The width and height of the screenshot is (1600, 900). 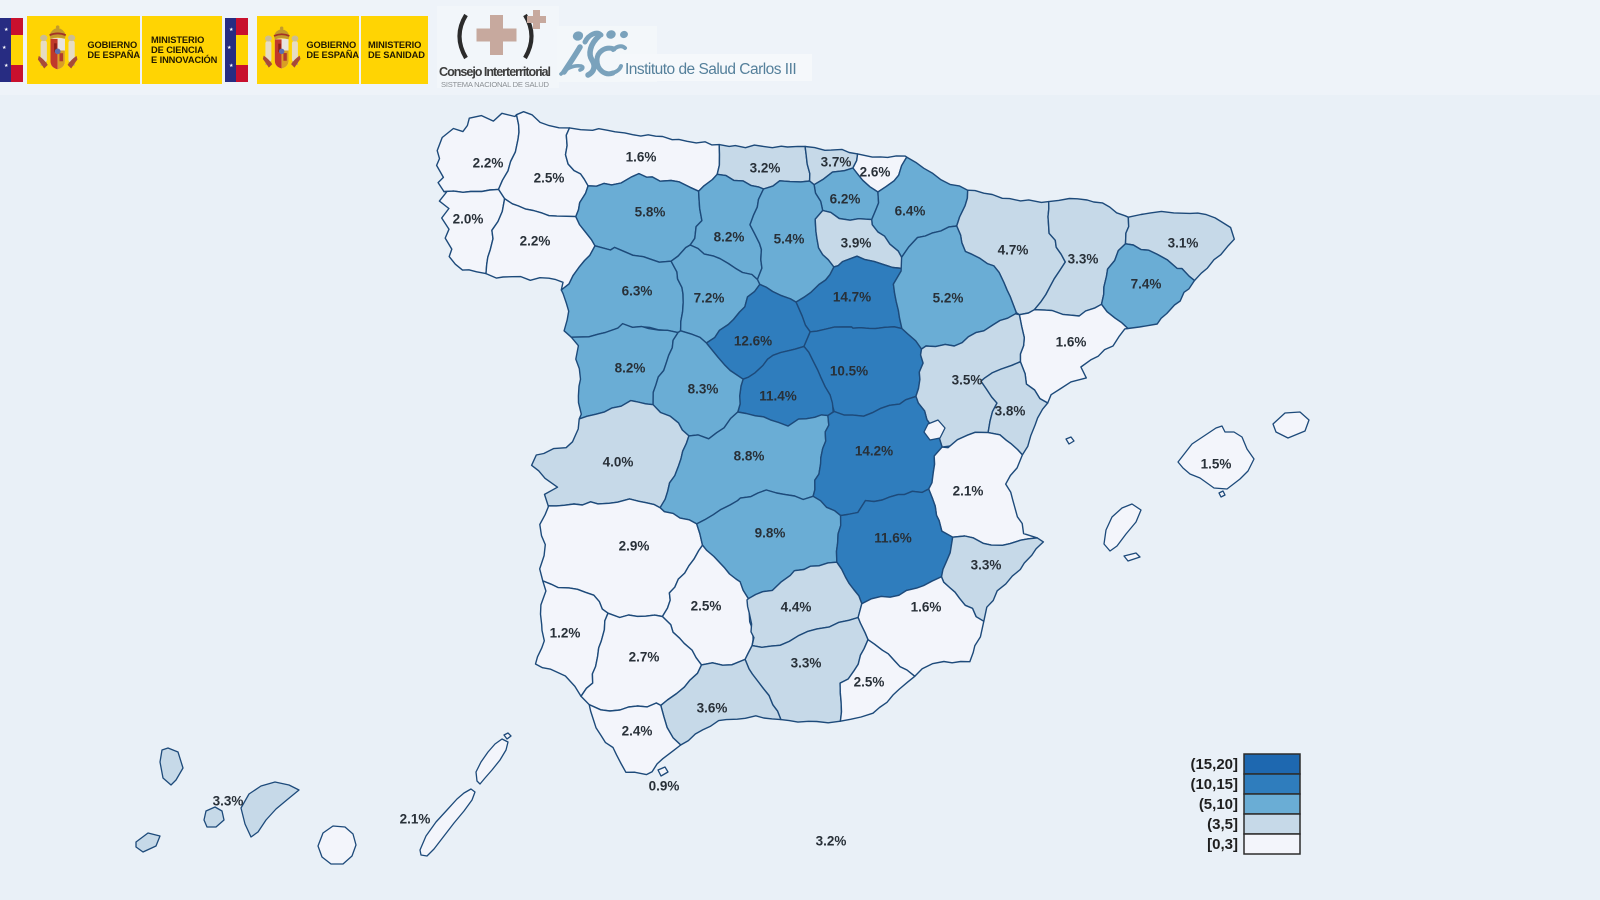 What do you see at coordinates (874, 451) in the screenshot?
I see `svg-text: 14.2%` at bounding box center [874, 451].